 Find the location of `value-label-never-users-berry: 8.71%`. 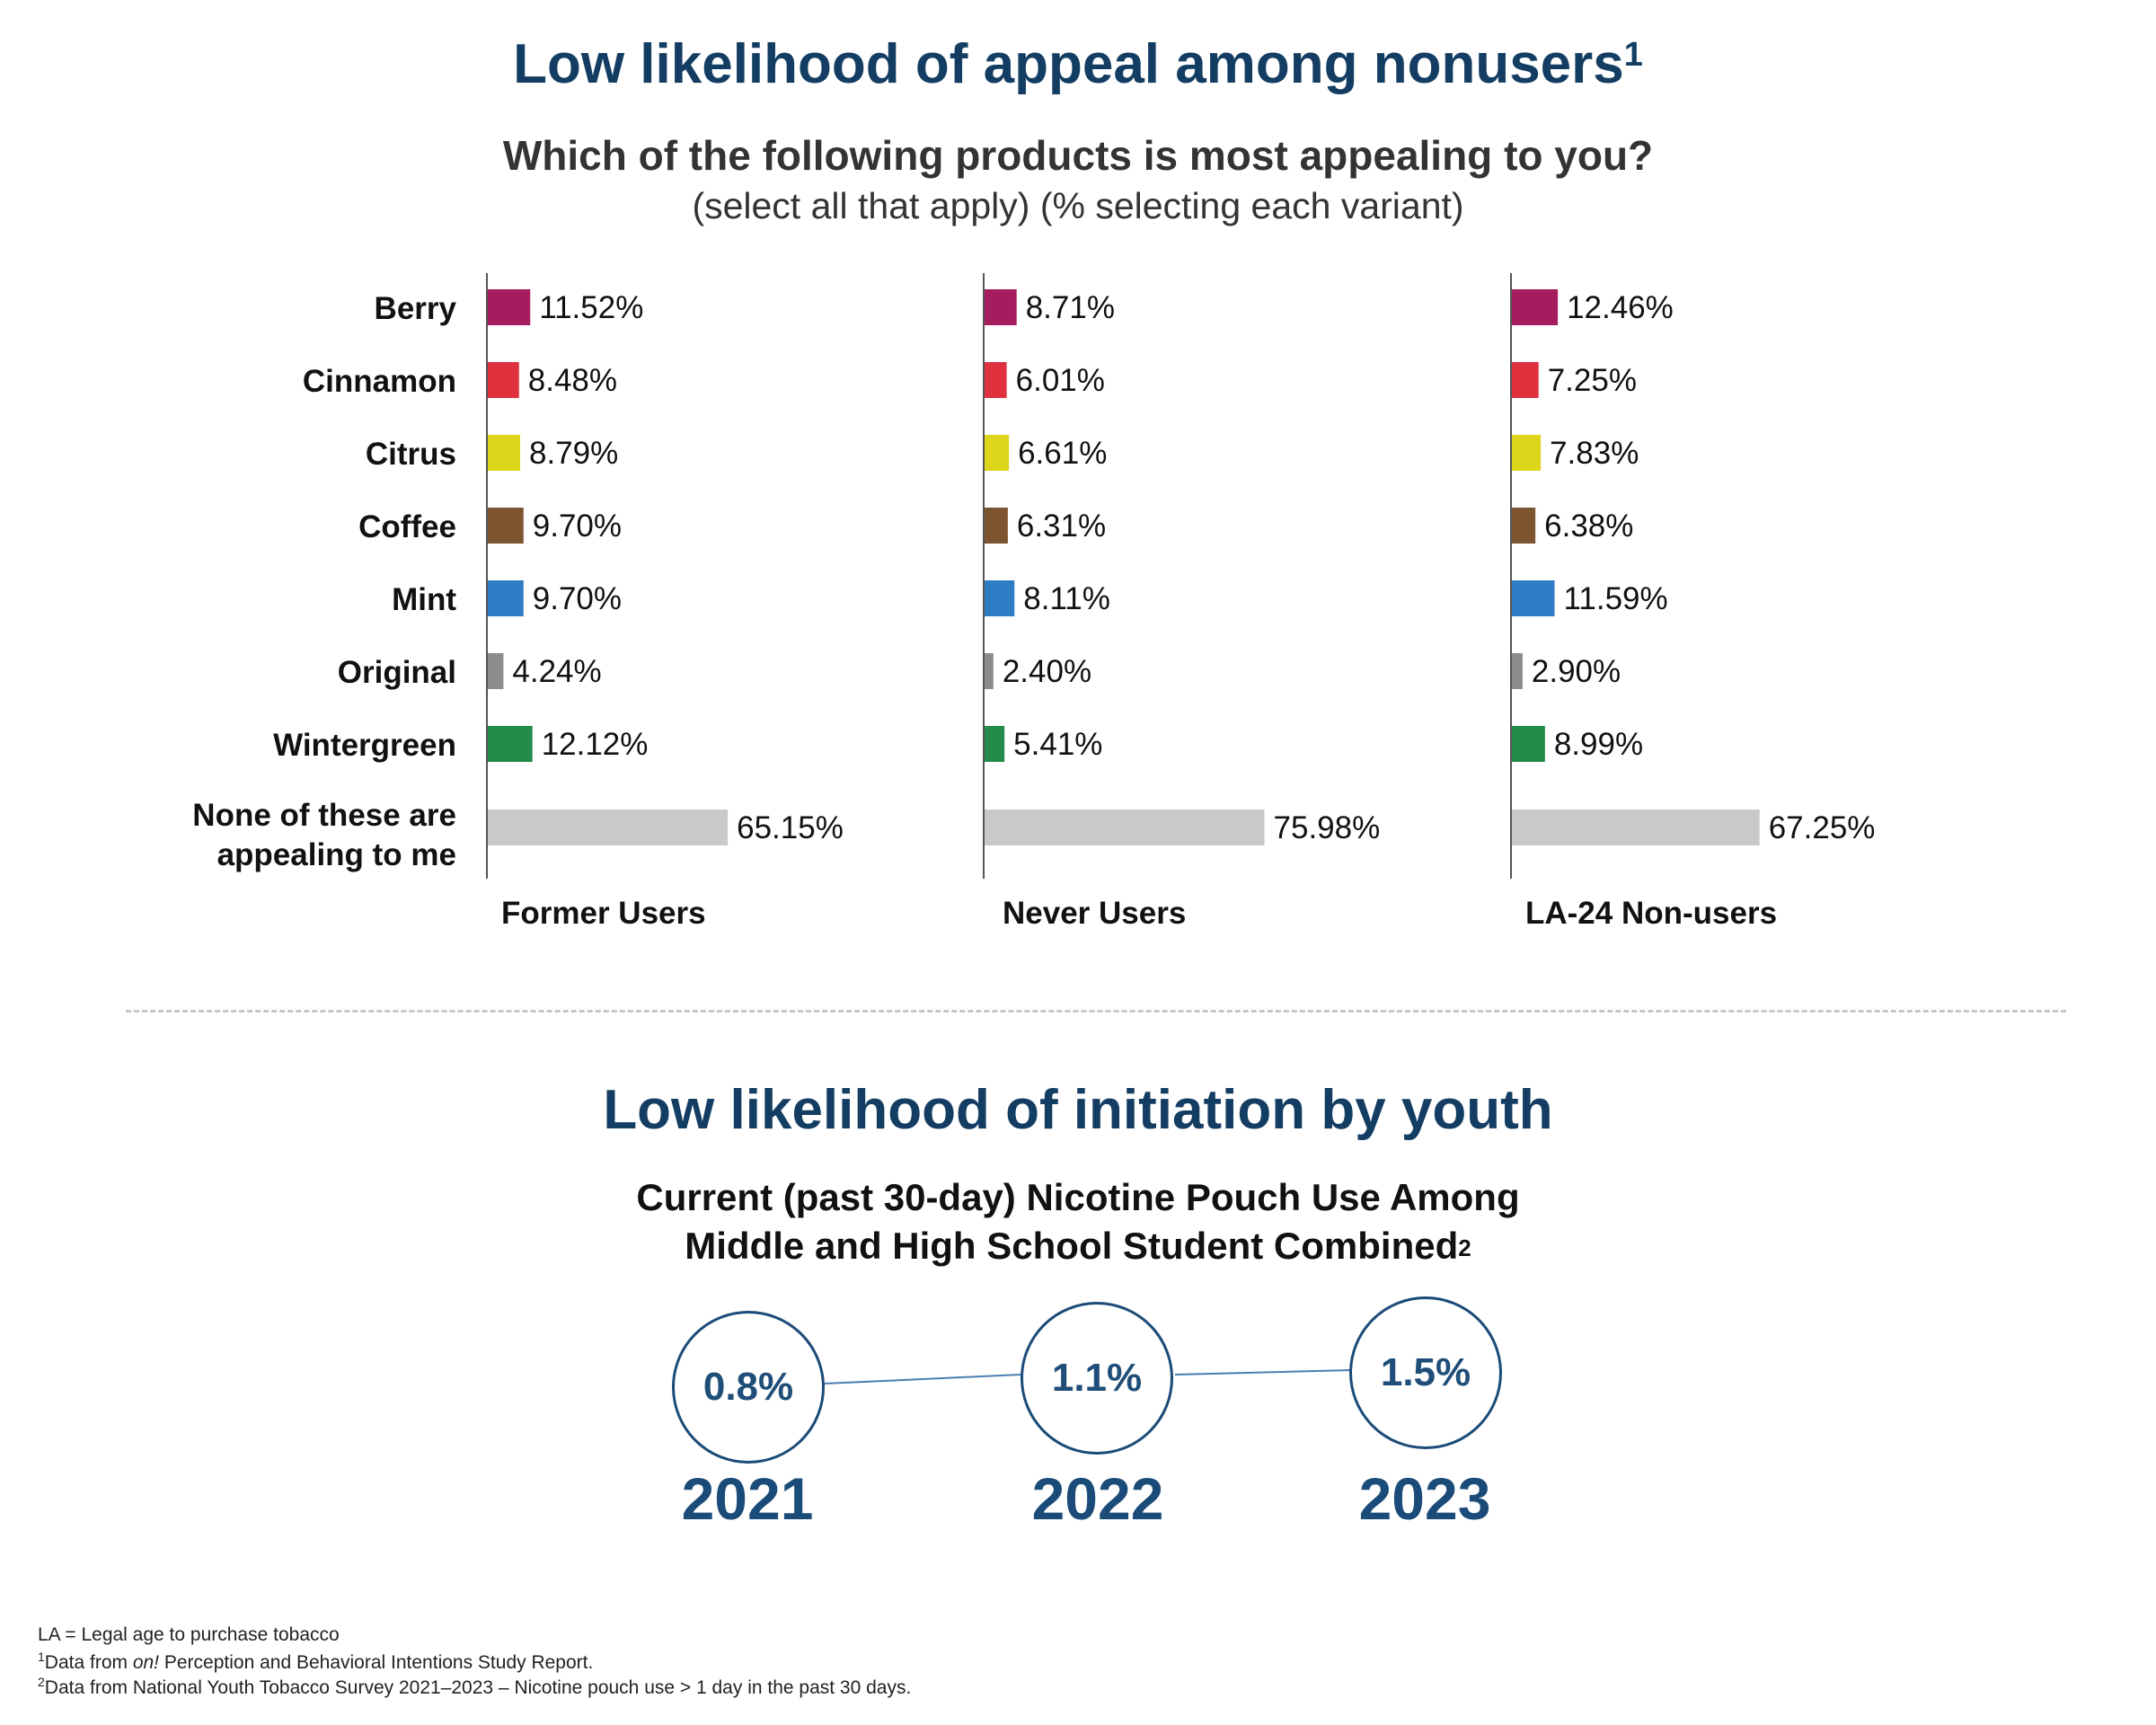

value-label-never-users-berry: 8.71% is located at coordinates (1071, 307).